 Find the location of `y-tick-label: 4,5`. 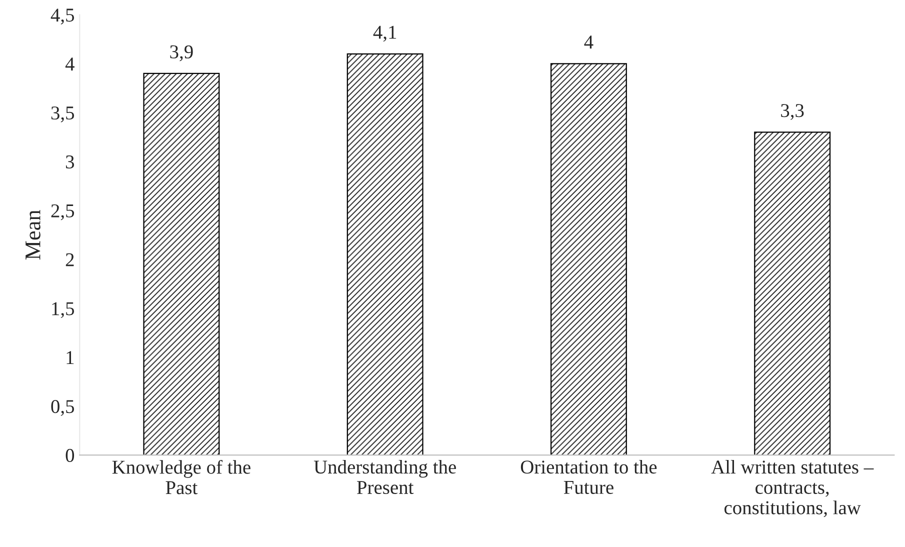

y-tick-label: 4,5 is located at coordinates (62, 16).